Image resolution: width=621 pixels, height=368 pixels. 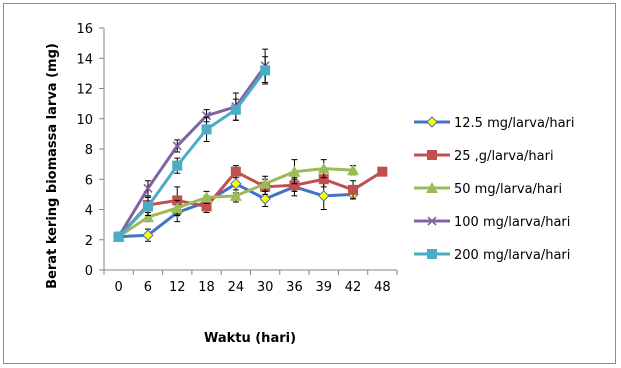 I want to click on y-tick-label: 16, so click(x=84, y=29).